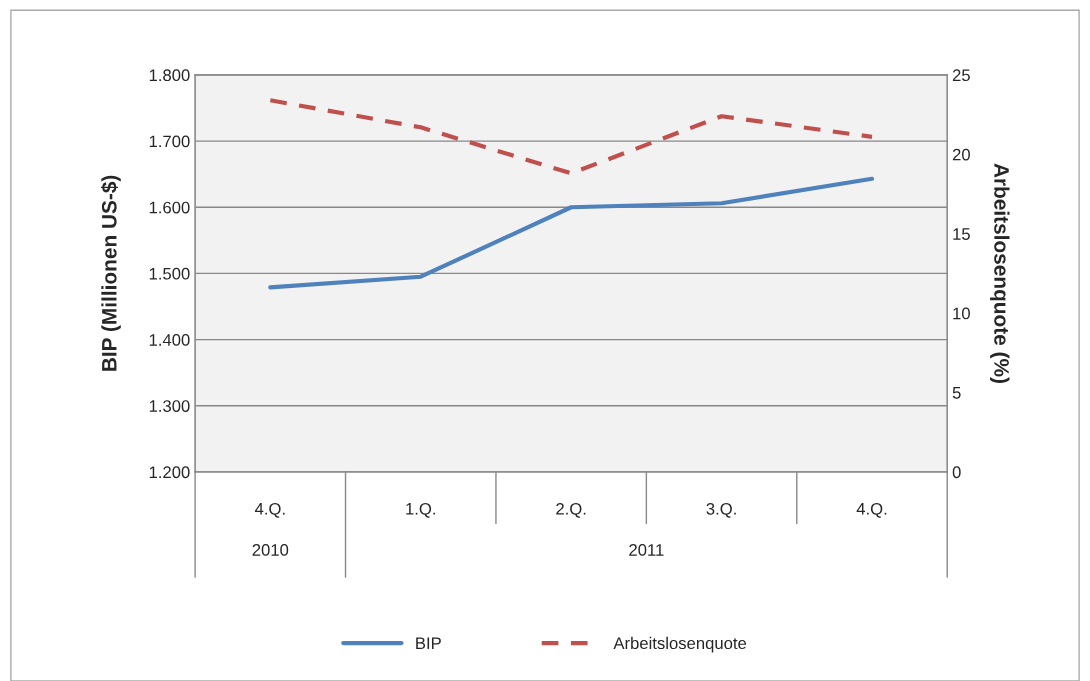 This screenshot has width=1090, height=681. I want to click on x-tick-label: 3.Q., so click(721, 510).